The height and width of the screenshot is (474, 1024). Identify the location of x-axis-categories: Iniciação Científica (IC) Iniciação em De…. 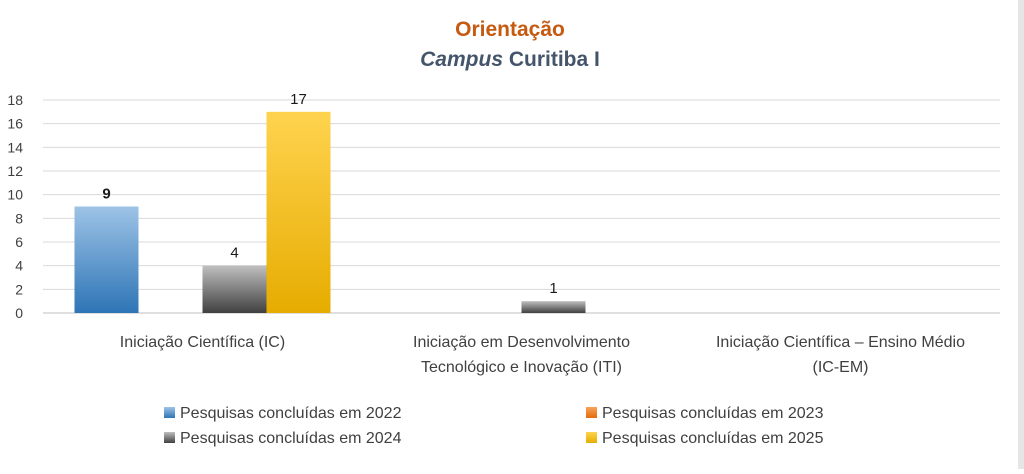
(542, 355).